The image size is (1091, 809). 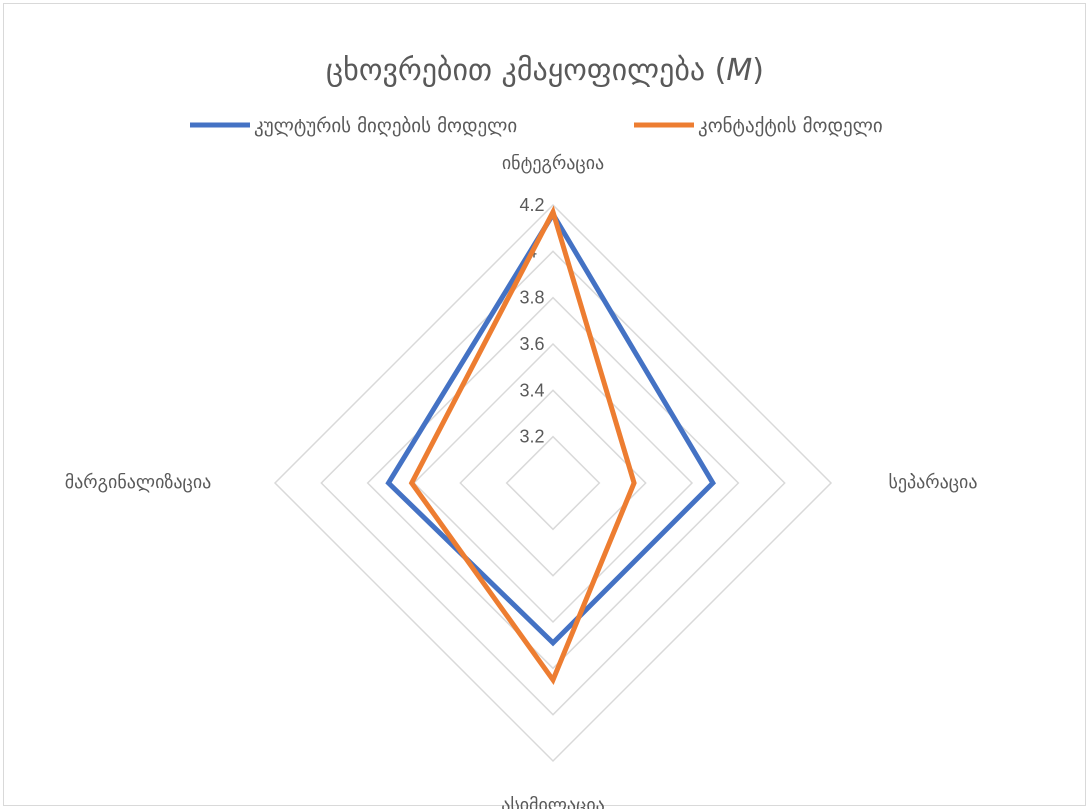 I want to click on category-label: ინტეგრაცია, so click(x=553, y=163).